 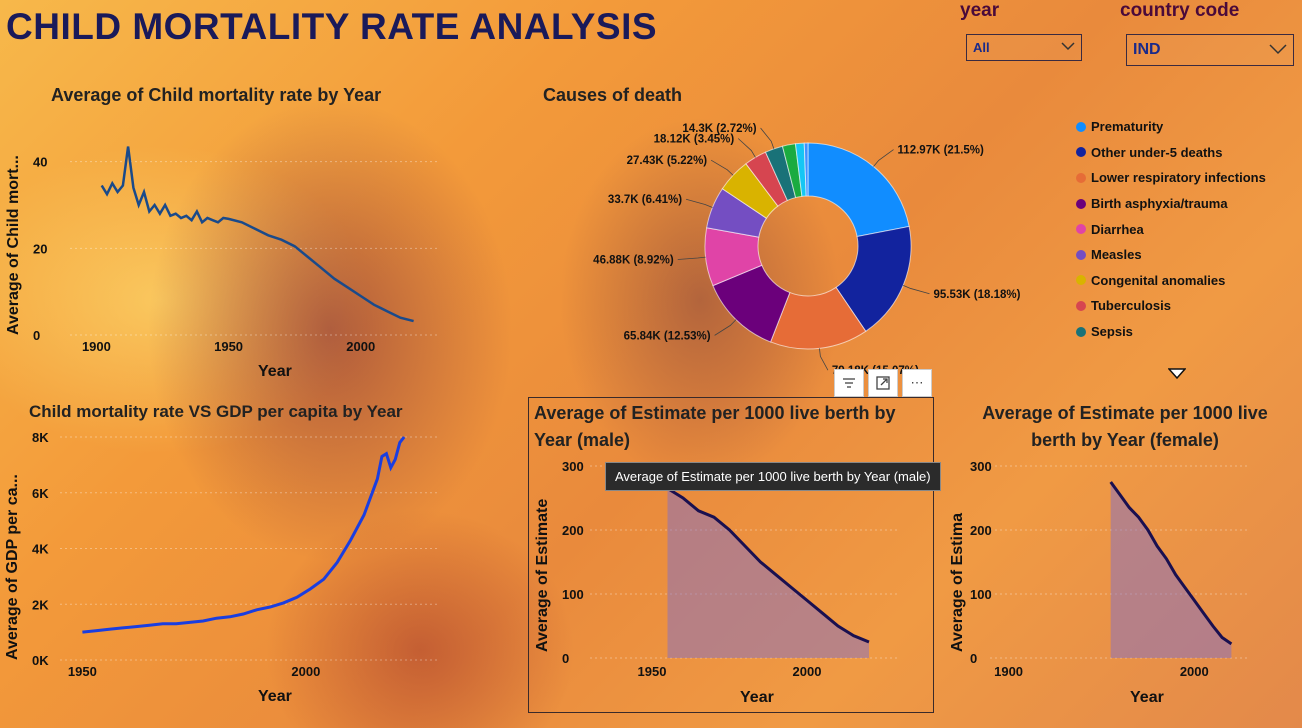 I want to click on legend-item: Sepsis, so click(x=1186, y=332).